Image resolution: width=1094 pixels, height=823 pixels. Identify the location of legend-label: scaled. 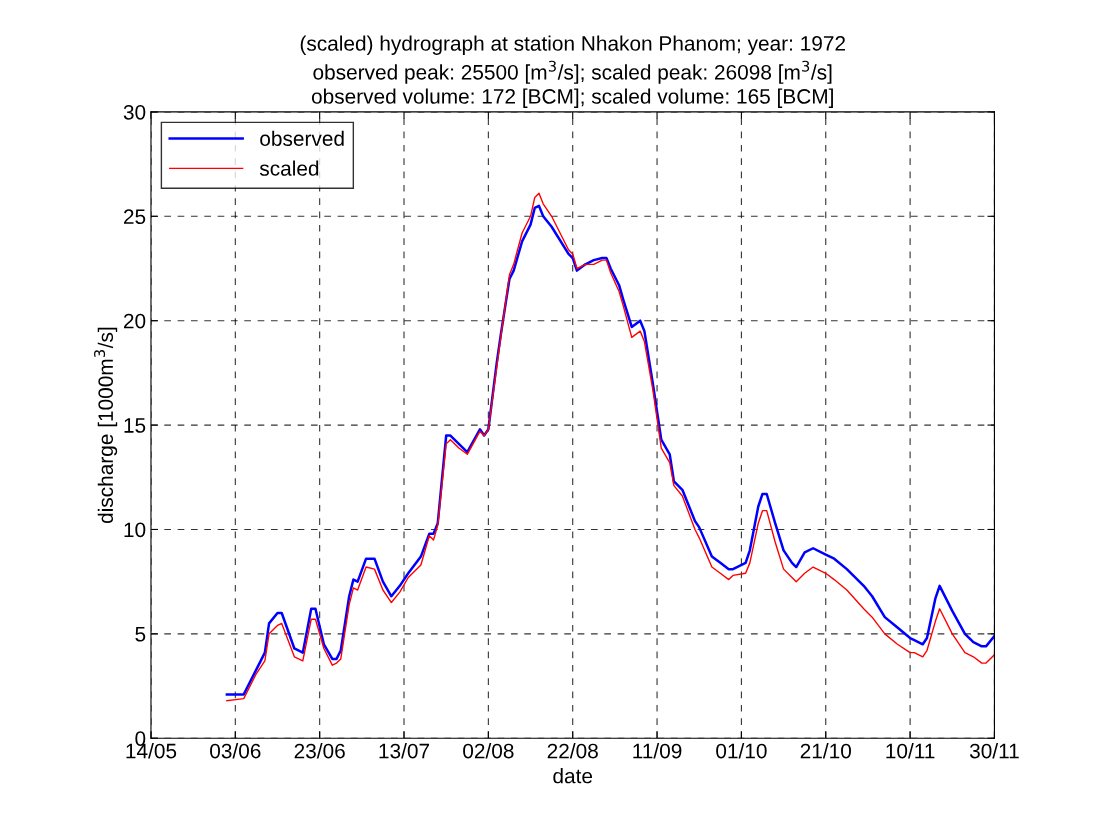
(289, 168).